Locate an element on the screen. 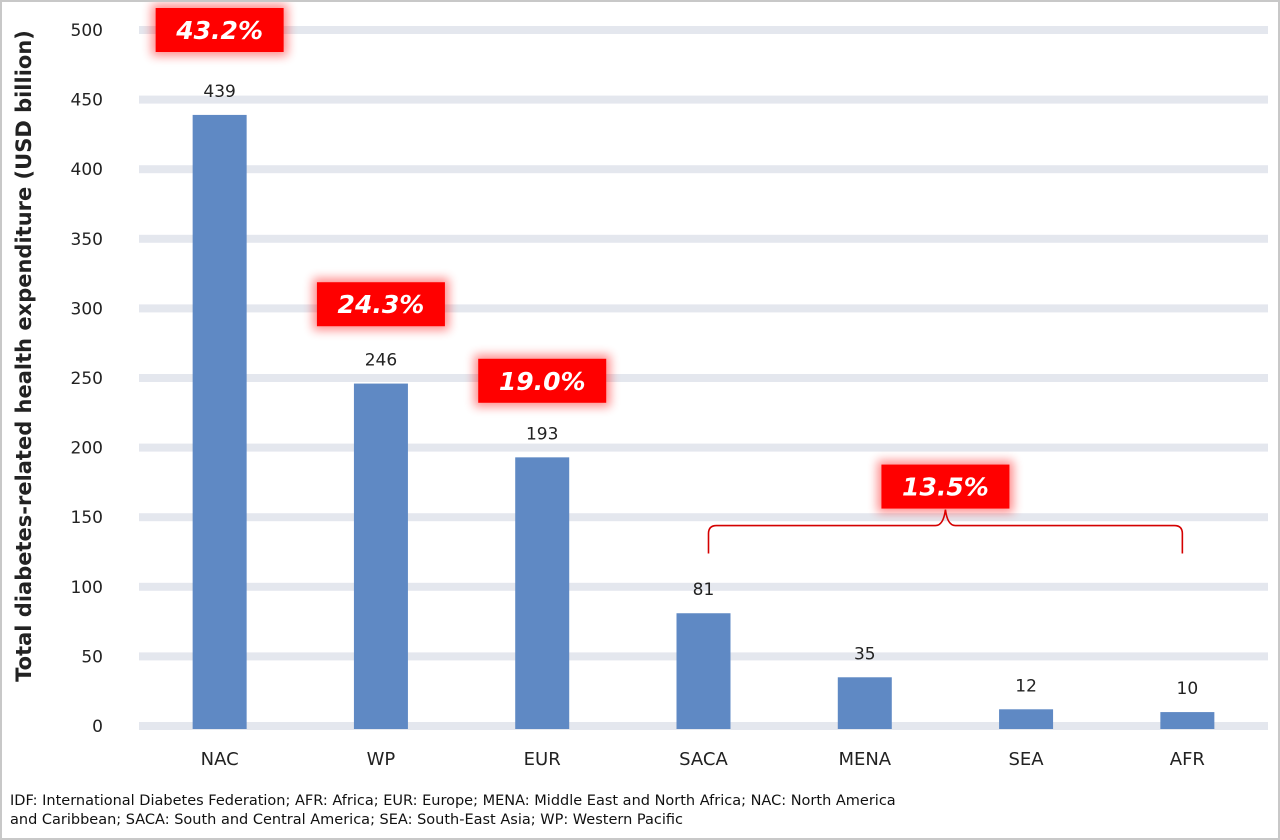 The image size is (1280, 840). x-tick-label-nac: NAC is located at coordinates (220, 759).